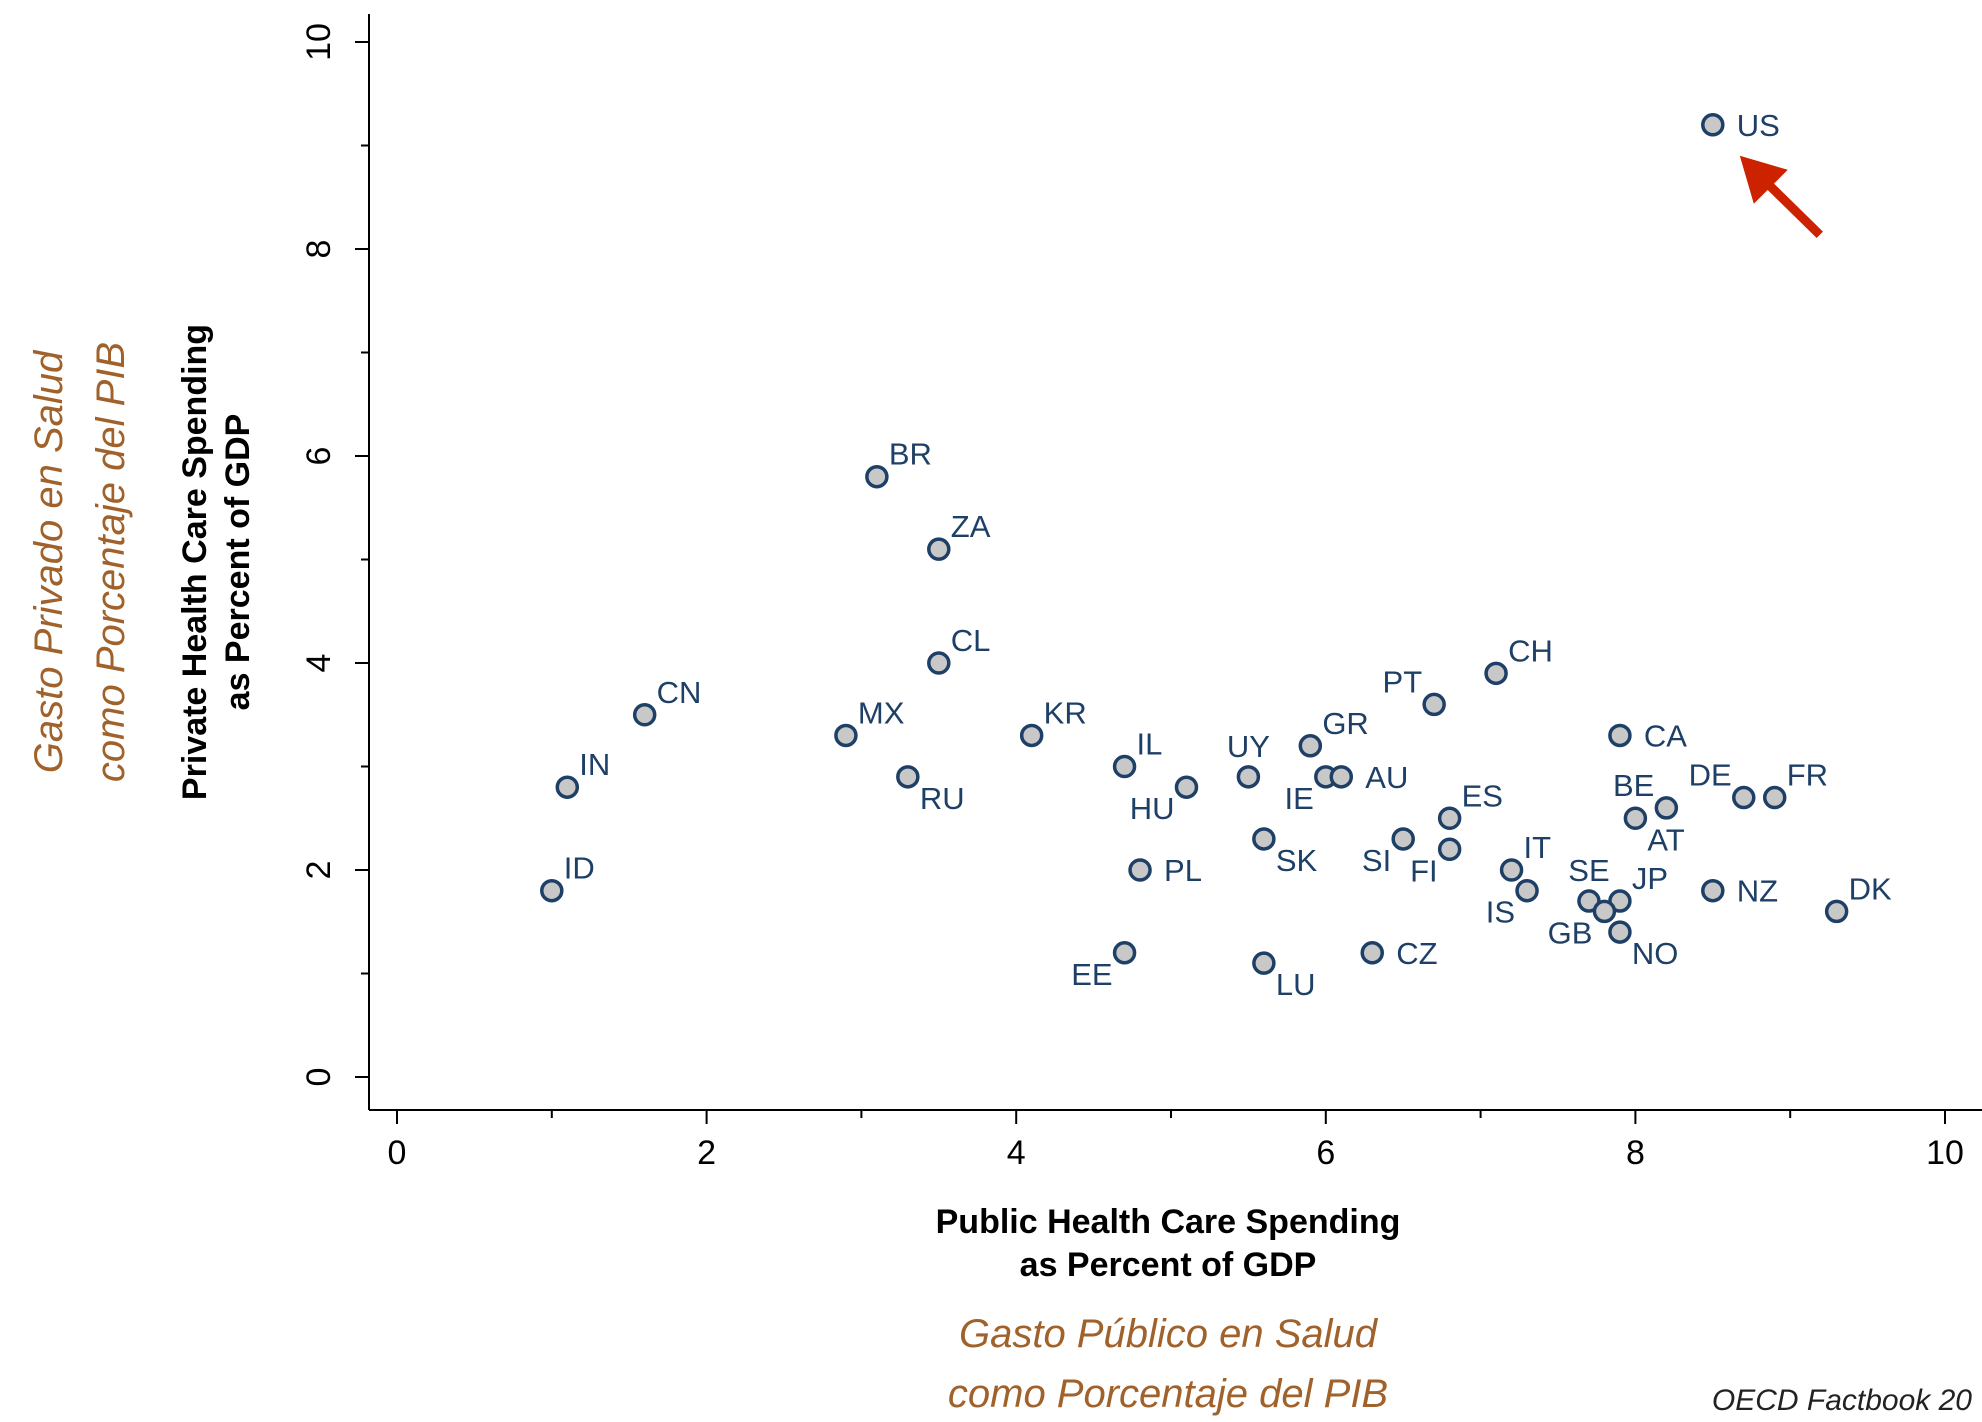  What do you see at coordinates (1710, 775) in the screenshot?
I see `data-label-de: DE` at bounding box center [1710, 775].